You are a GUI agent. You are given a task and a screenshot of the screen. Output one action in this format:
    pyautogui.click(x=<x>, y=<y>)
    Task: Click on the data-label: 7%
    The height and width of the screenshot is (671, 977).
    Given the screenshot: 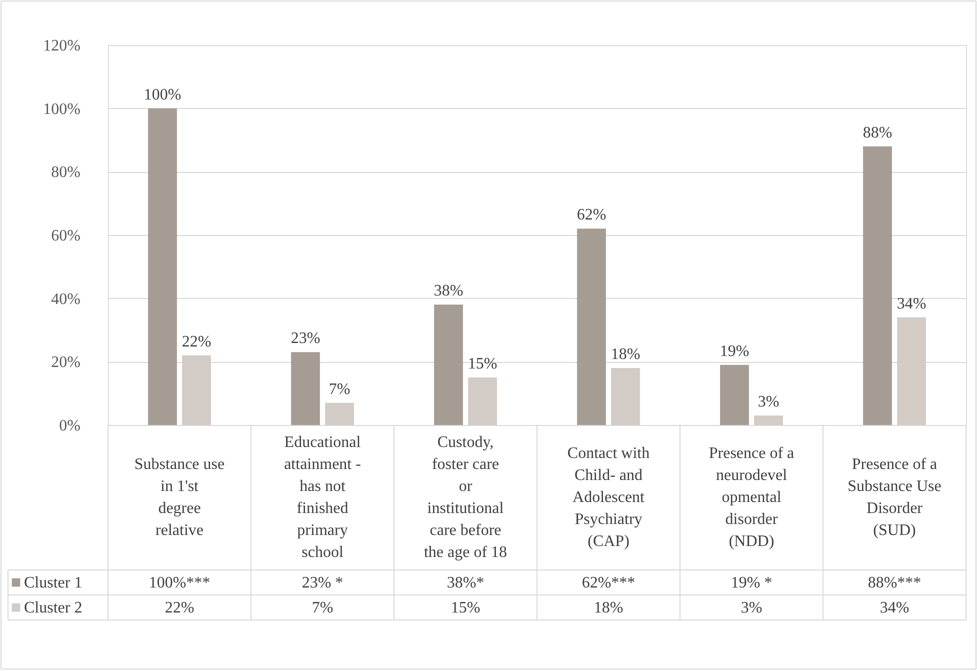 What is the action you would take?
    pyautogui.click(x=323, y=608)
    